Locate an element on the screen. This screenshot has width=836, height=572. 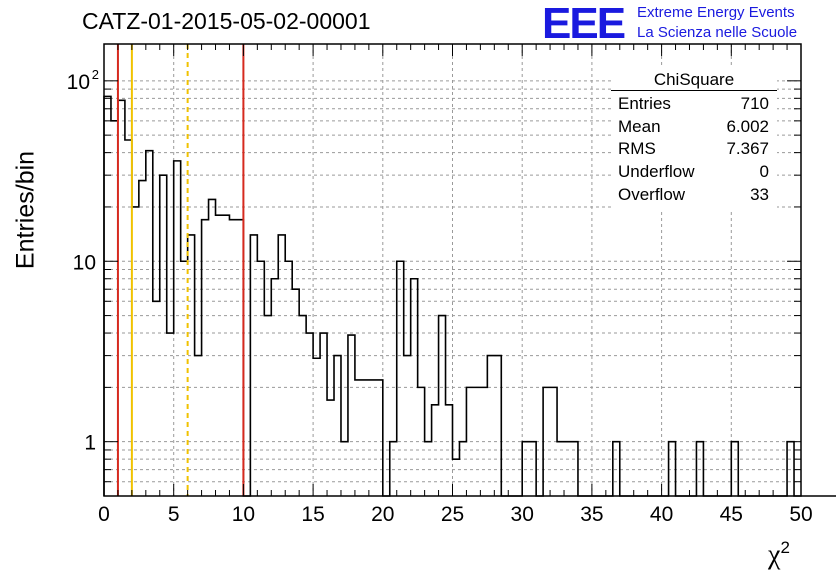
logo-line-2: La Scienza nelle Scuole is located at coordinates (717, 32).